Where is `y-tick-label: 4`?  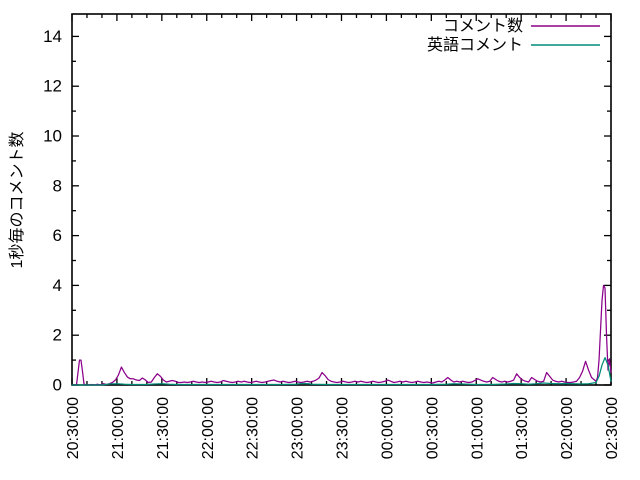
y-tick-label: 4 is located at coordinates (57, 285).